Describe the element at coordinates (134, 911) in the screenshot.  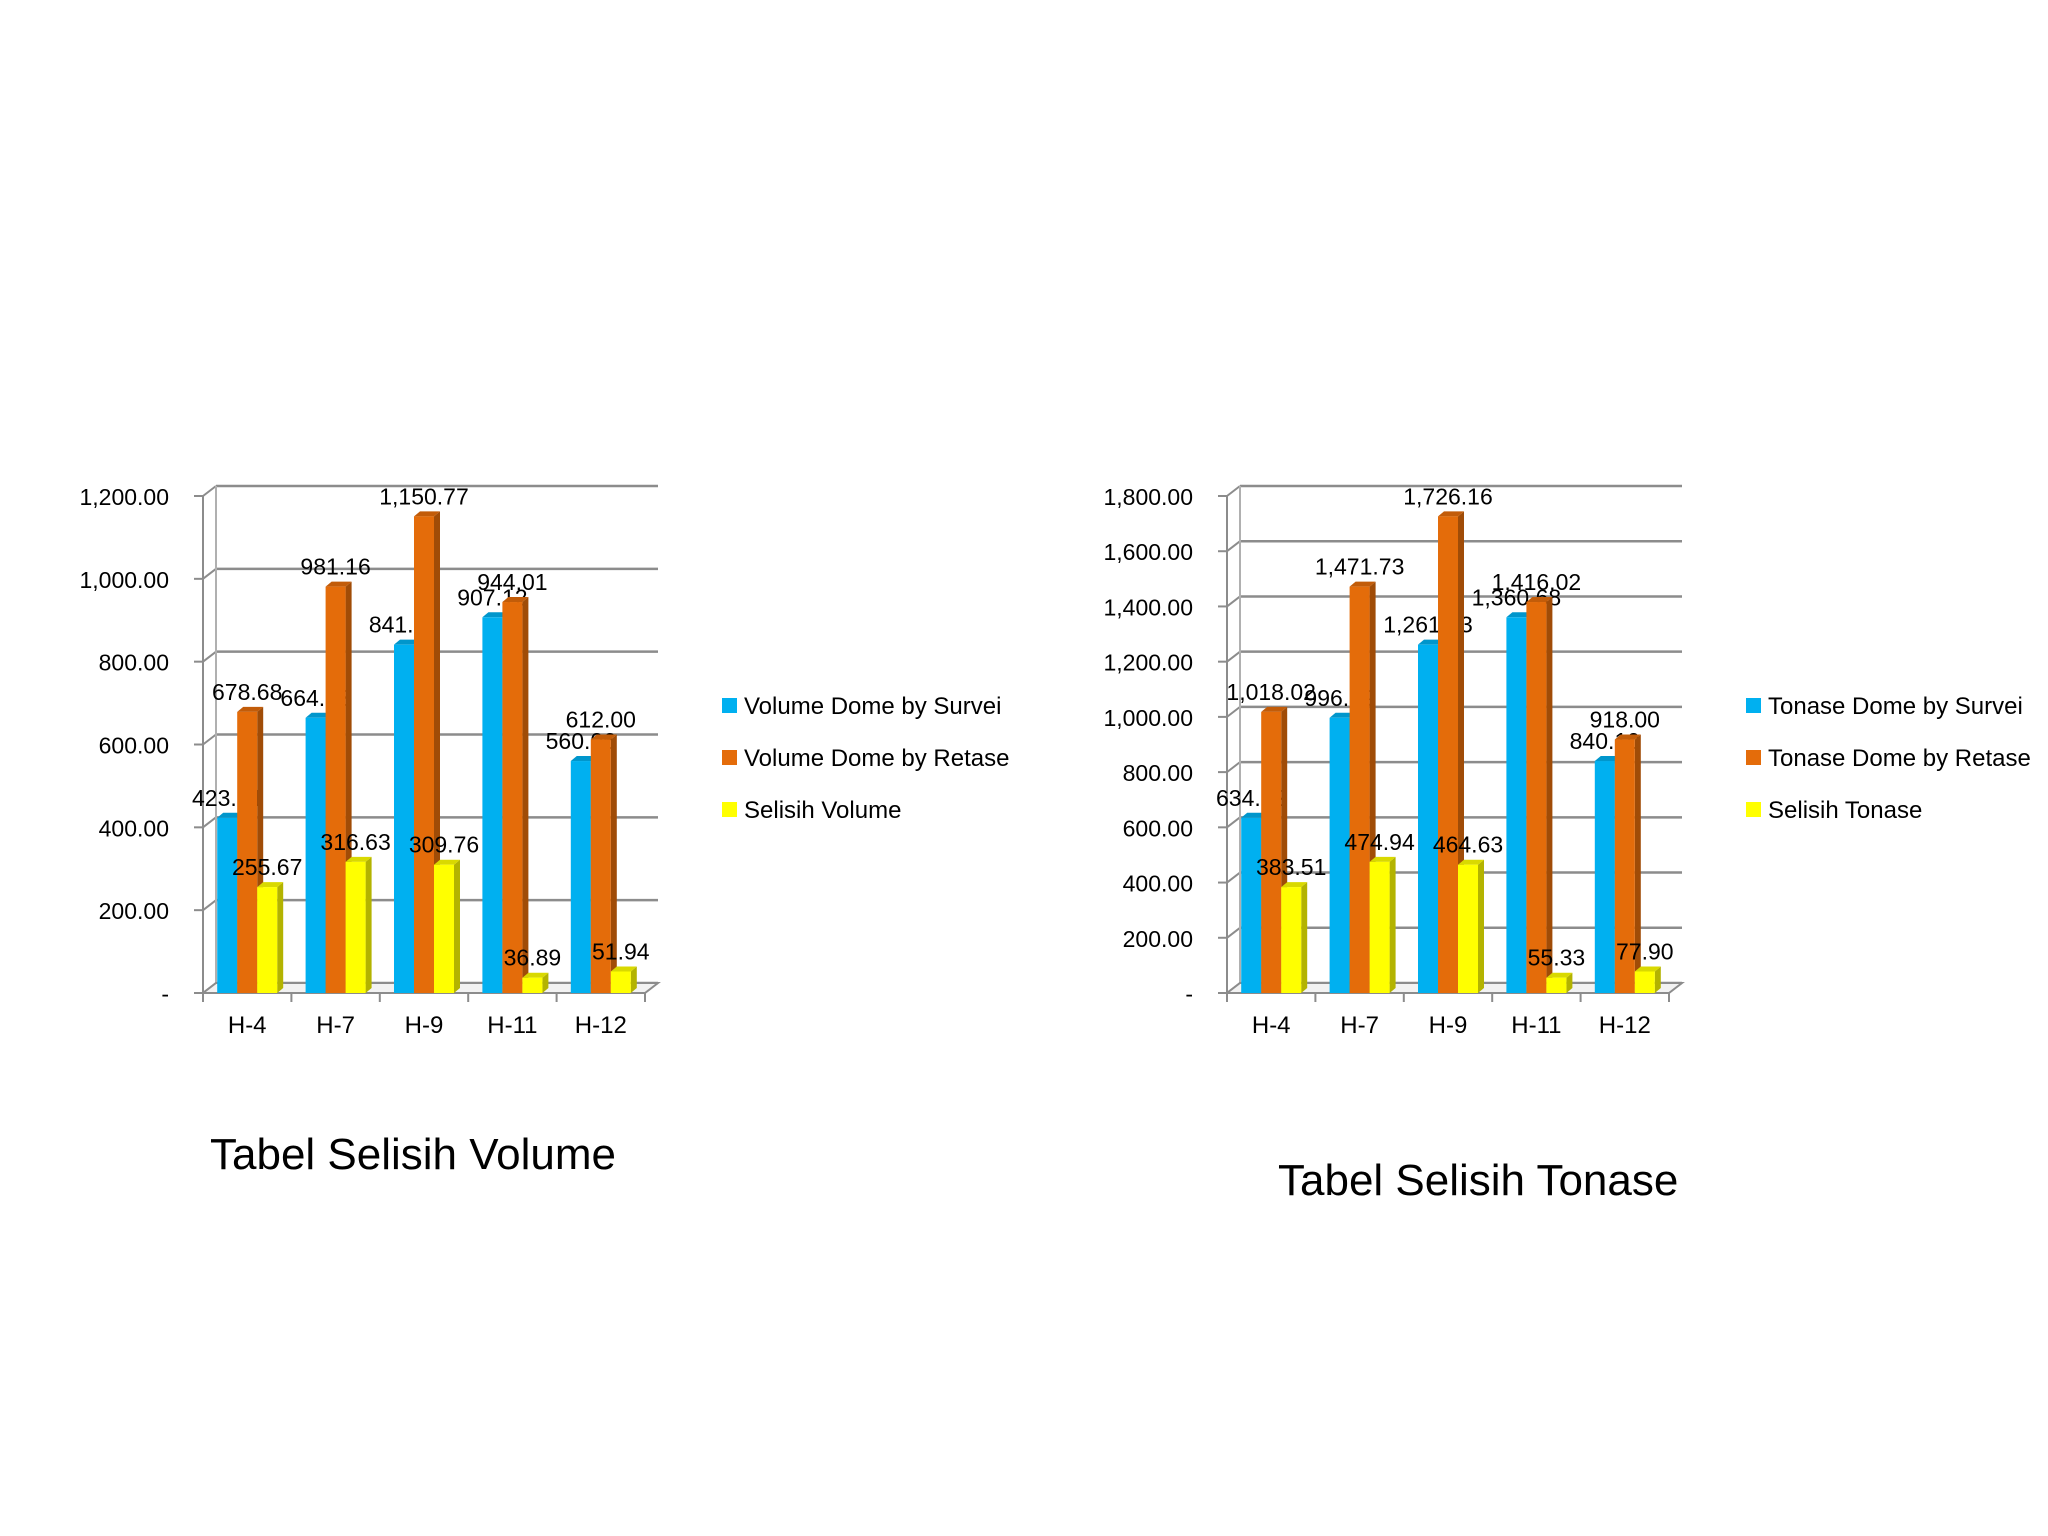
I see `y-tick-label: 200.00` at that location.